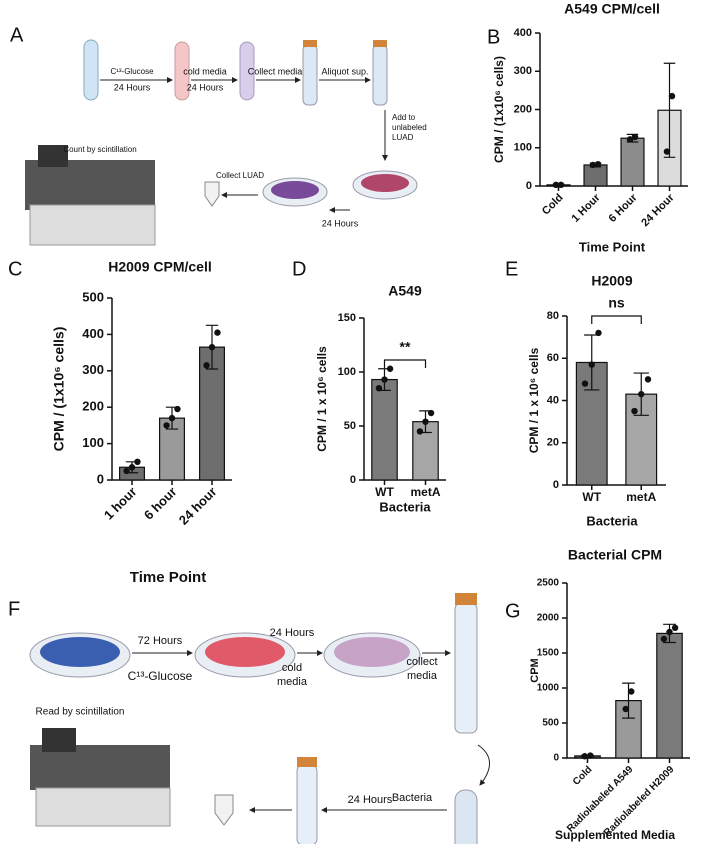 This screenshot has height=844, width=708. I want to click on schematic-label: Add to, so click(404, 117).